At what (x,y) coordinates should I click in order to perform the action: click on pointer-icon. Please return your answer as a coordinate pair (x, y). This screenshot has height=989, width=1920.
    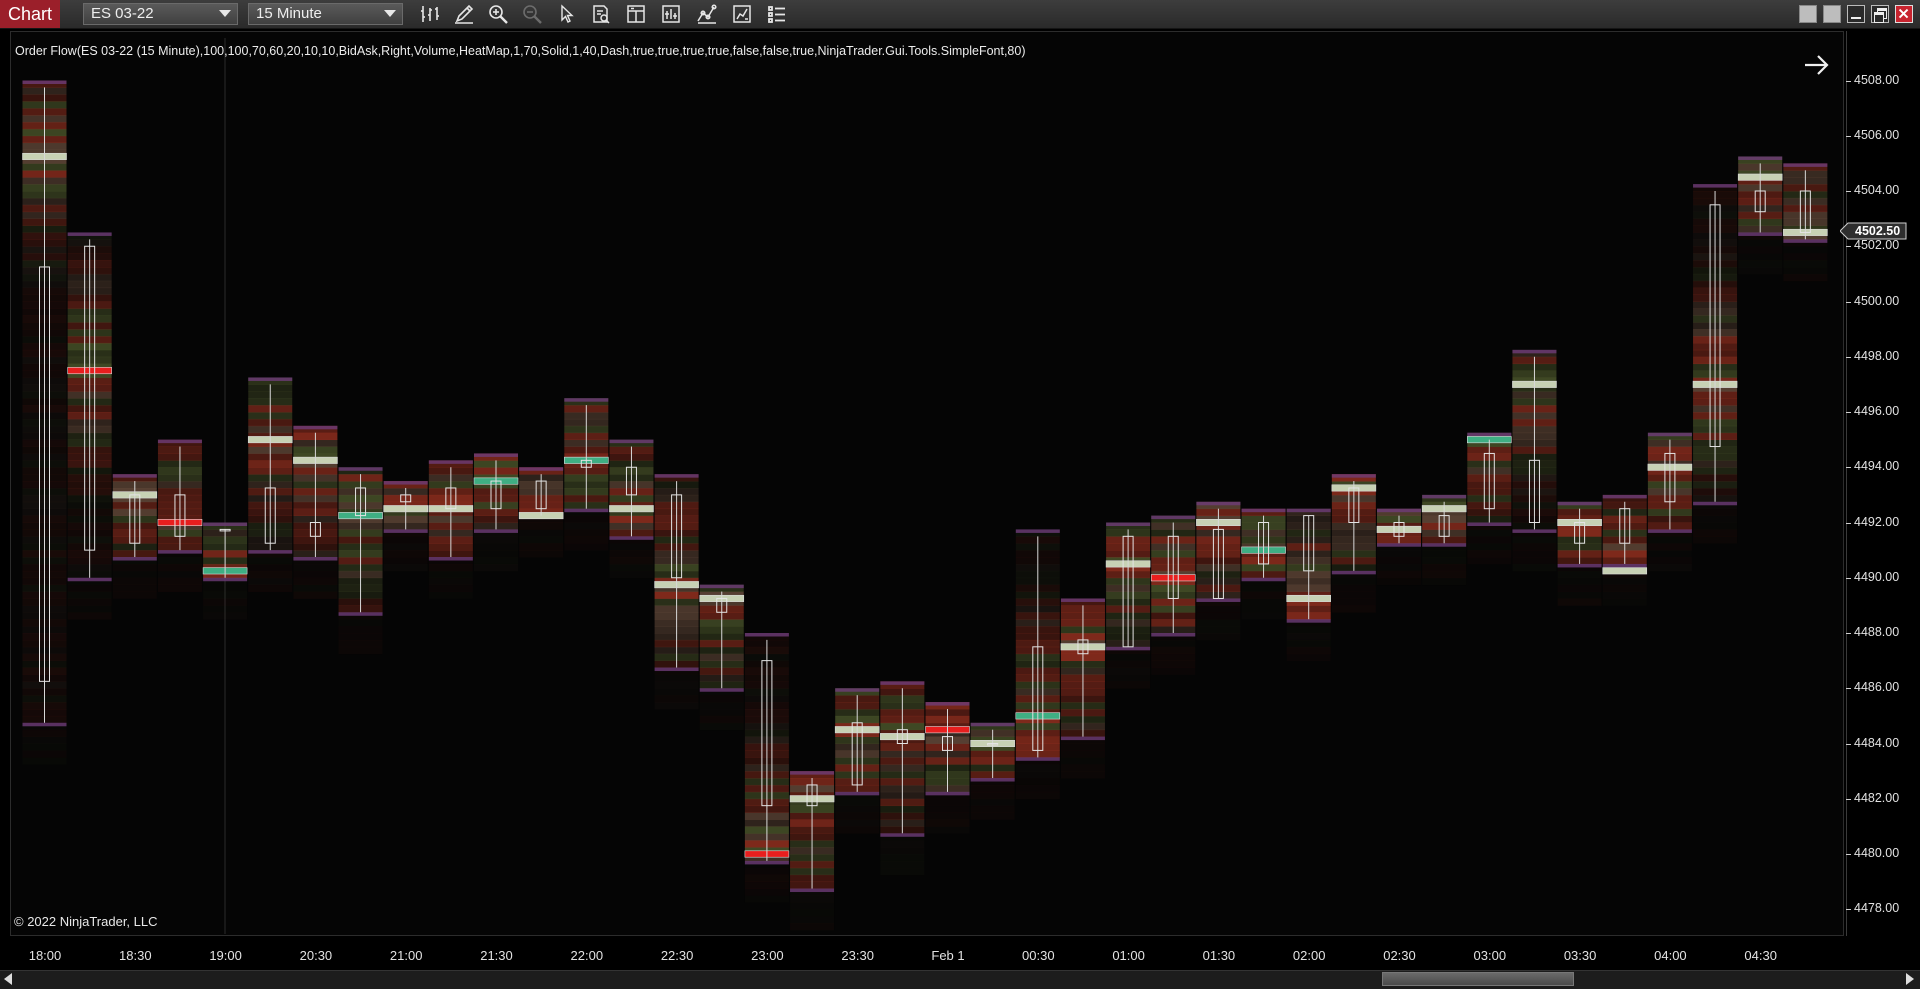
    Looking at the image, I should click on (567, 14).